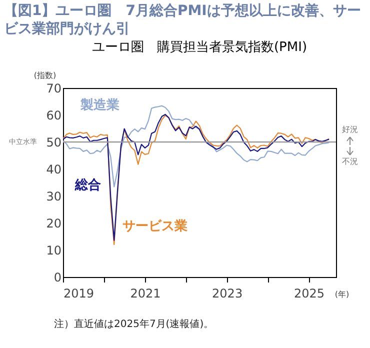 The width and height of the screenshot is (370, 348). Describe the element at coordinates (200, 47) in the screenshot. I see `chart-subtitle: ユーロ圏 購買担当者景気指数(PMI)` at that location.